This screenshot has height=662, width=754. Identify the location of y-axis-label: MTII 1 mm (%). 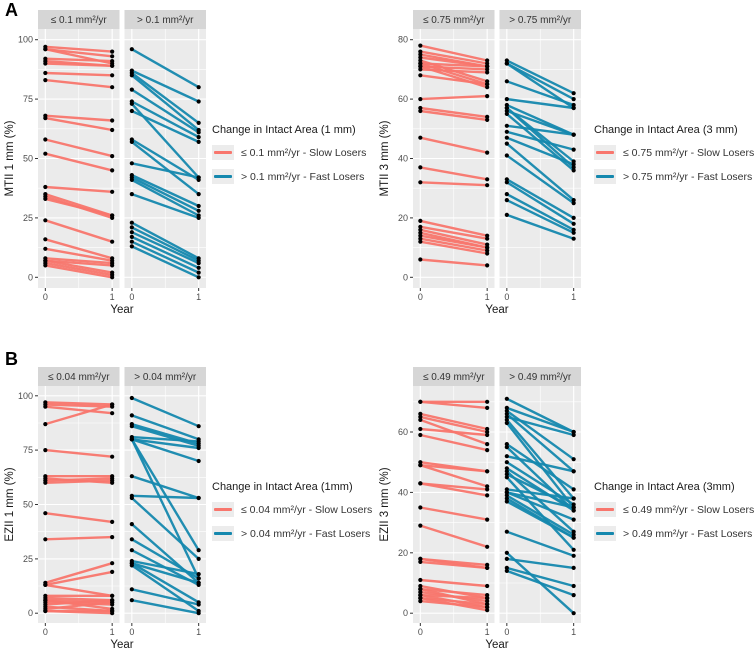
(10, 158).